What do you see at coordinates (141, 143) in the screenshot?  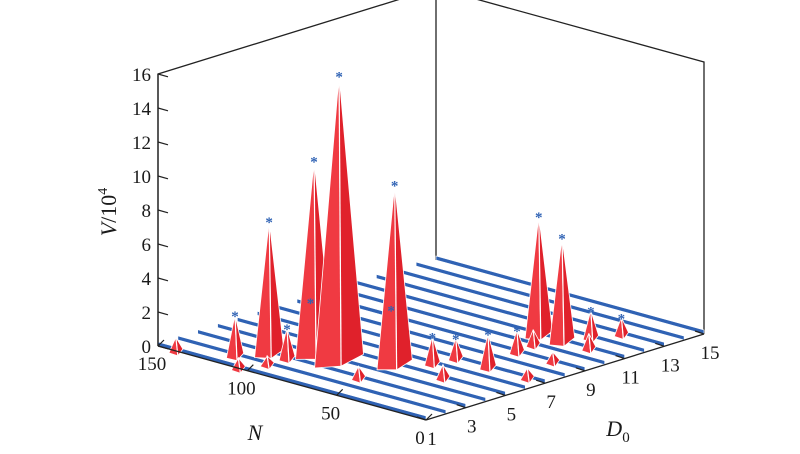 I see `v-tick-label: 12` at bounding box center [141, 143].